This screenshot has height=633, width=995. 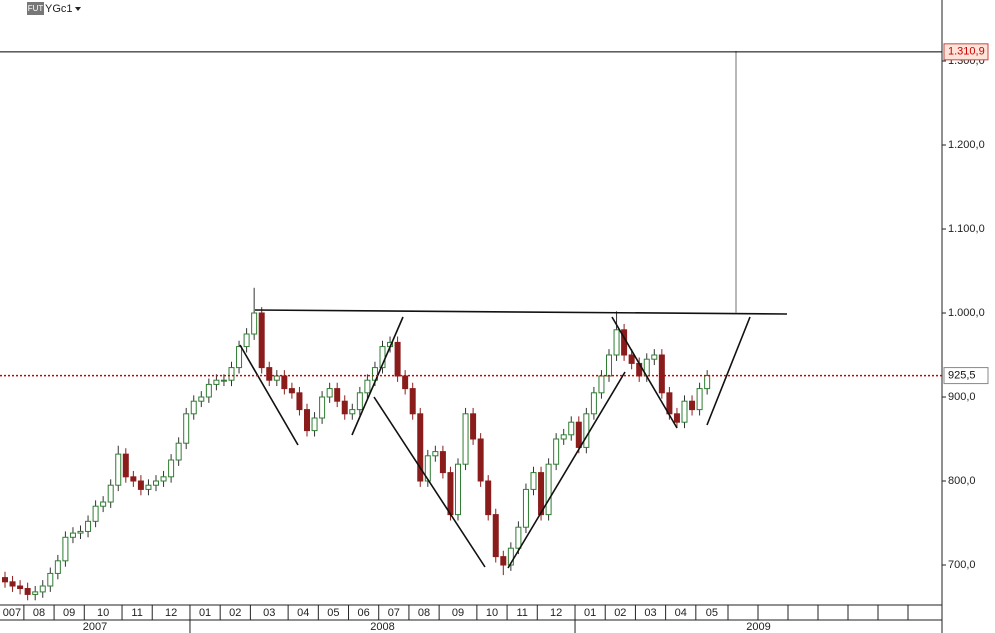 I want to click on chart-title: YGc1, so click(x=59, y=9).